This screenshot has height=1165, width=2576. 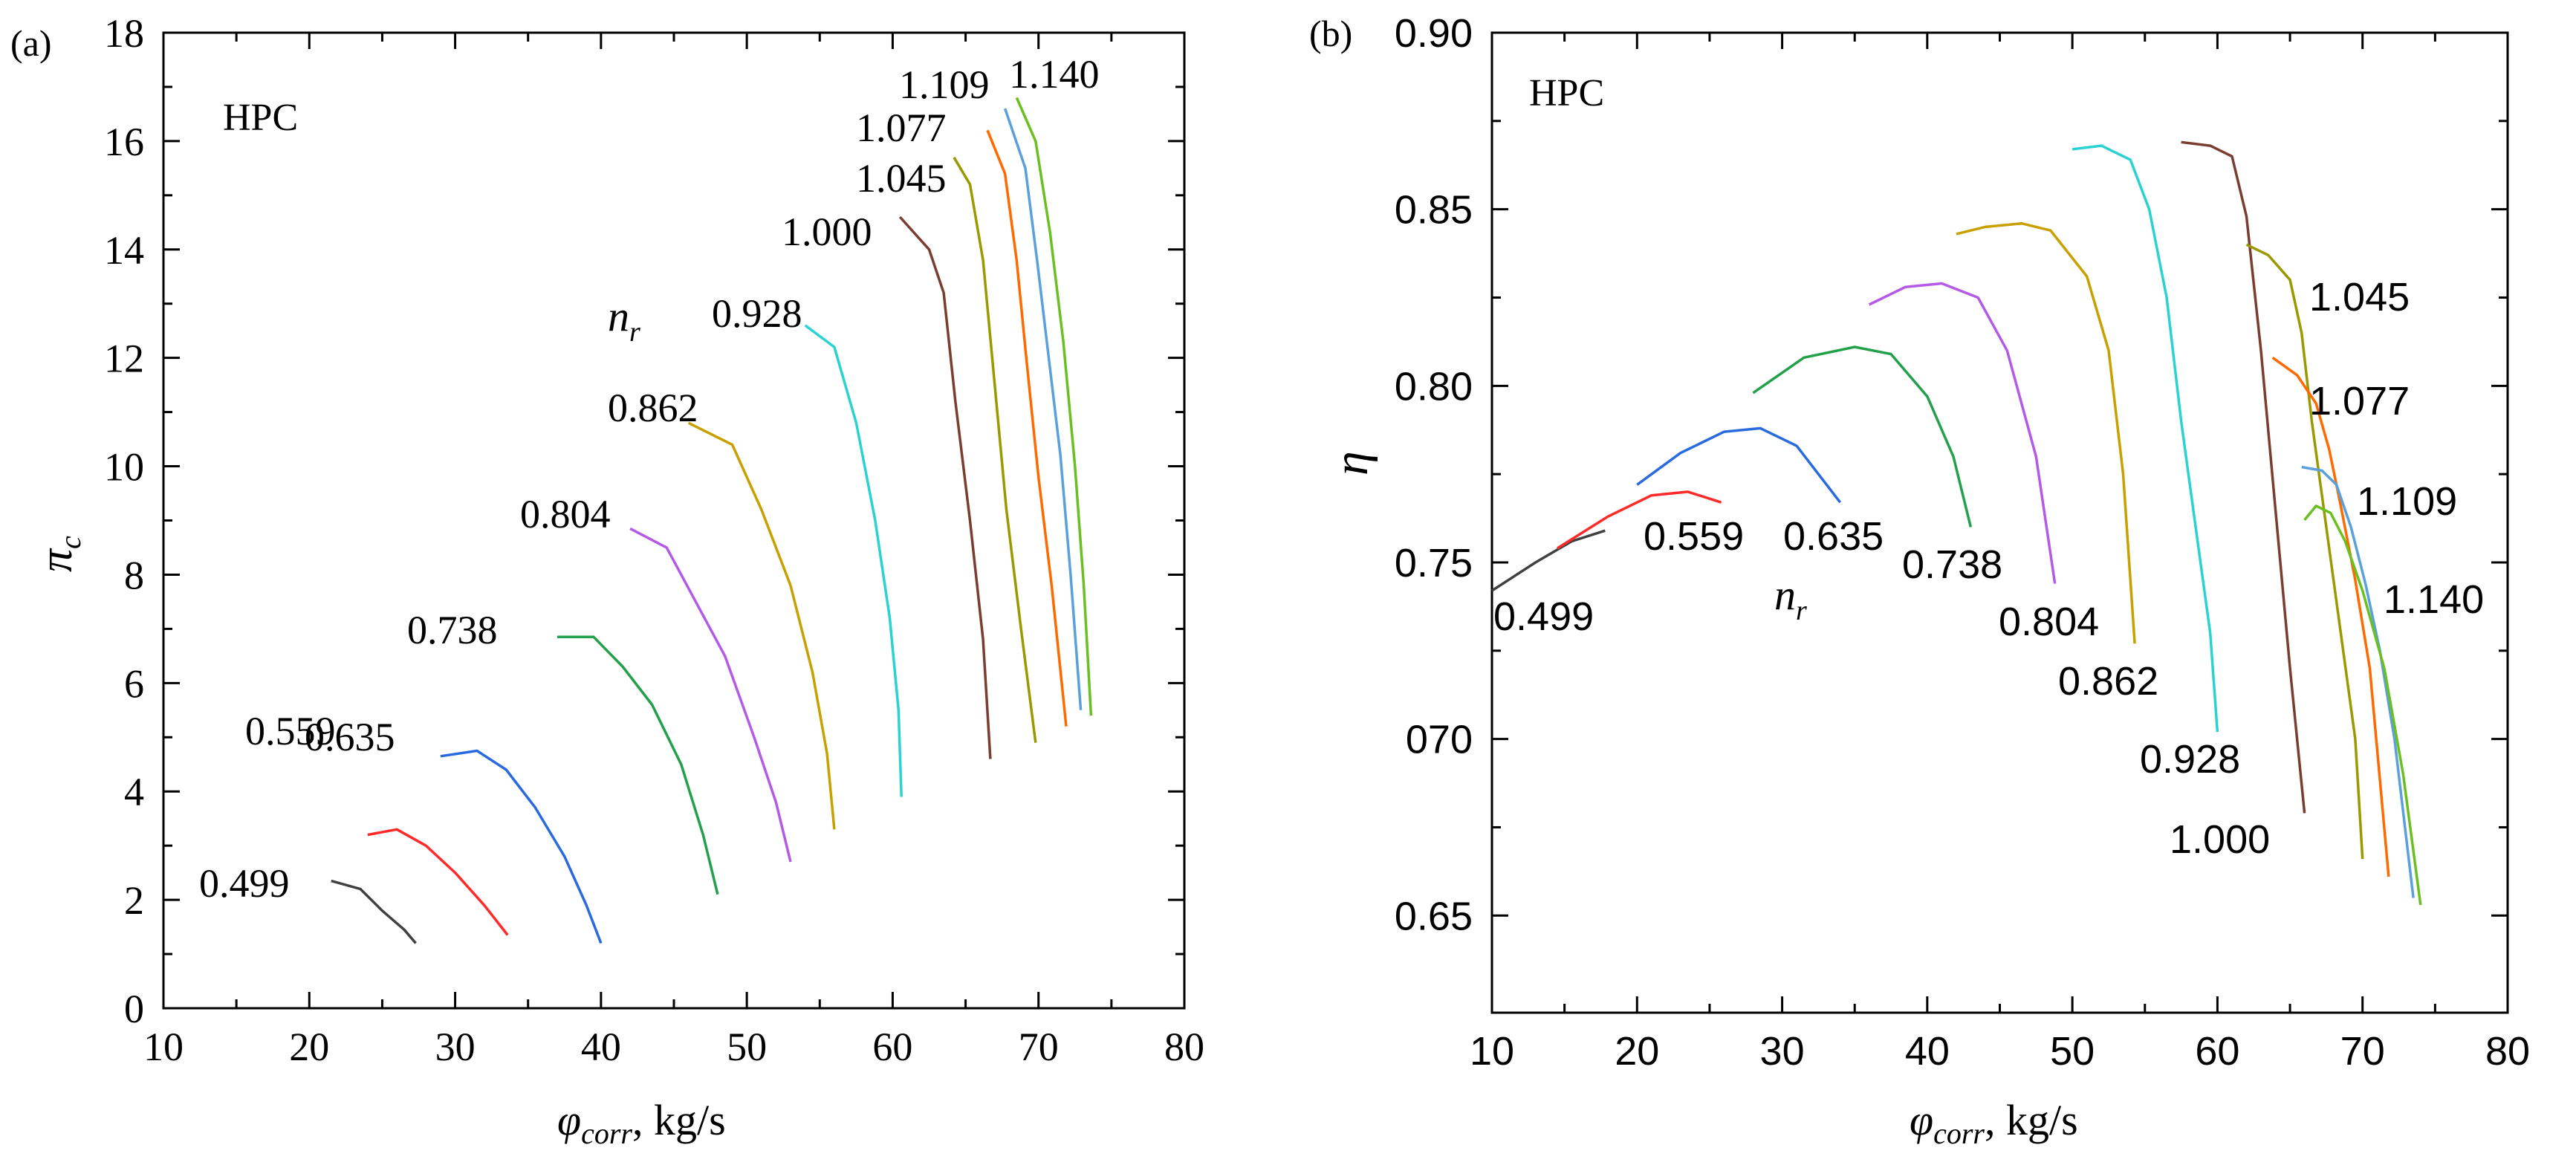 What do you see at coordinates (260, 118) in the screenshot?
I see `panel-a-title: HPC` at bounding box center [260, 118].